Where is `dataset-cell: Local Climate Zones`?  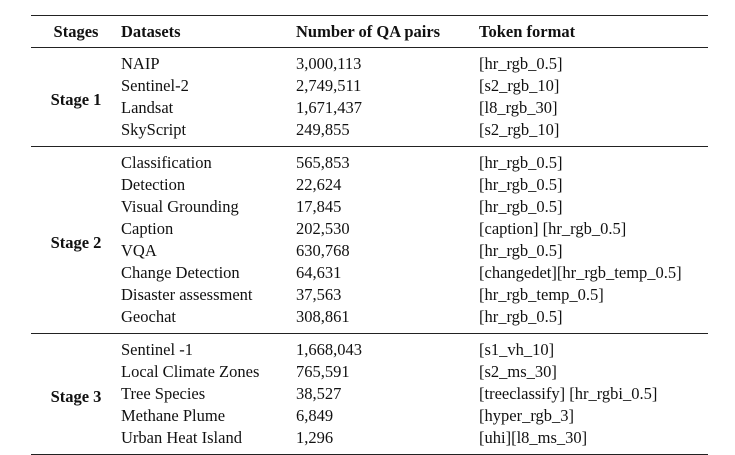 dataset-cell: Local Climate Zones is located at coordinates (190, 371).